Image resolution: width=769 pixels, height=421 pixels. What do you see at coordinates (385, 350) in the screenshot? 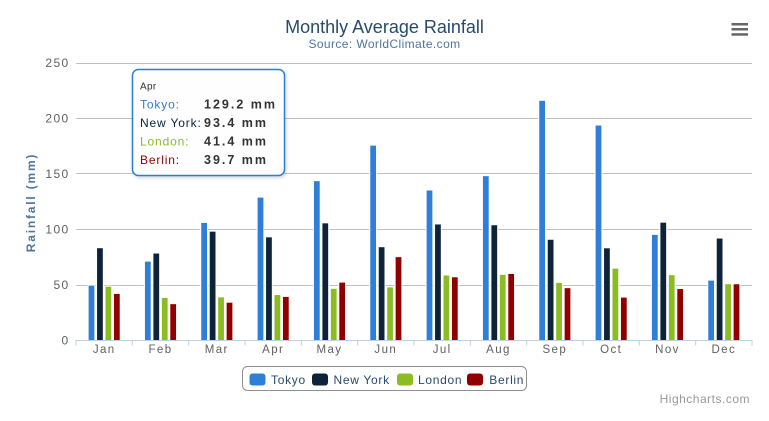
I see `svg-text: Jun` at bounding box center [385, 350].